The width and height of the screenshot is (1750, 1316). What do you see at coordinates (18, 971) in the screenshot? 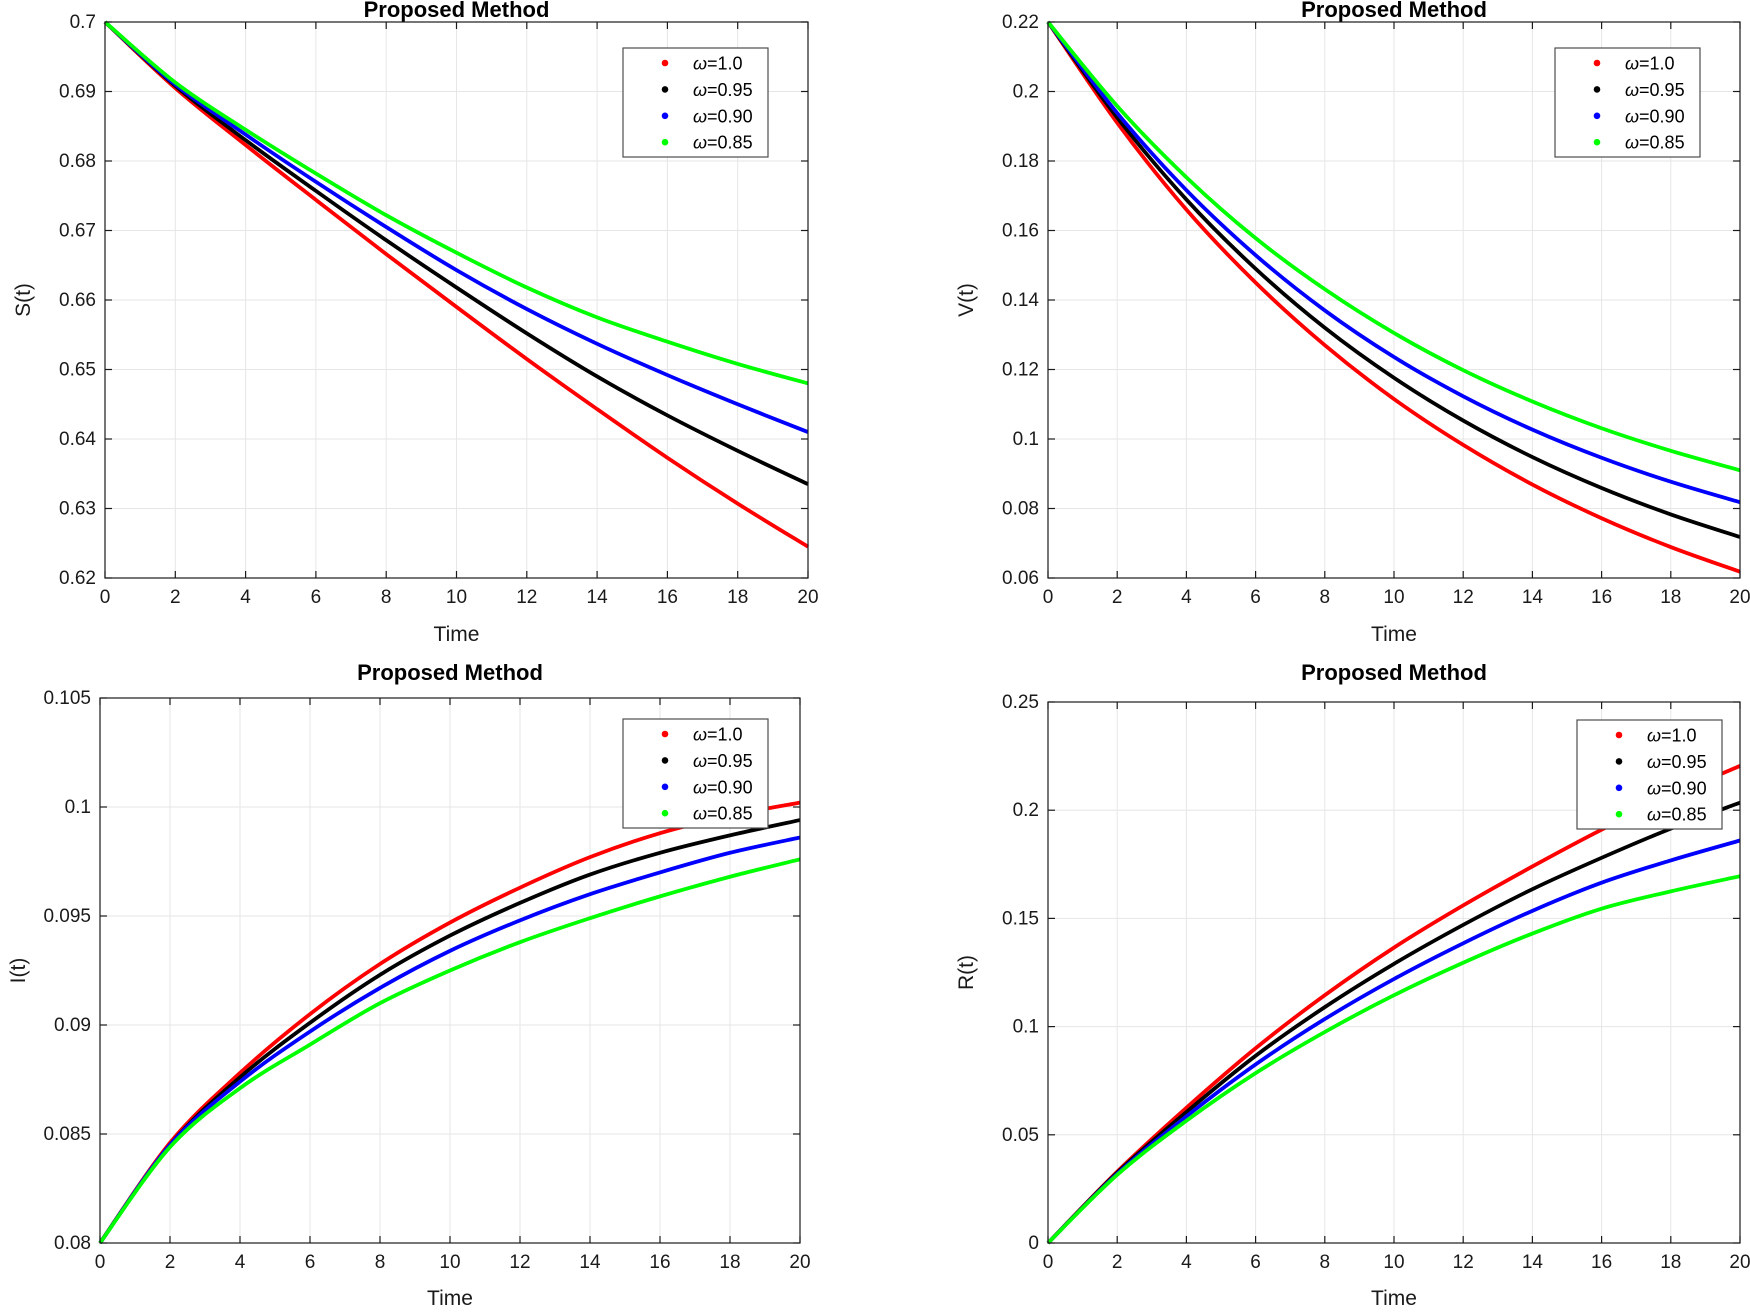
I see `y-axis-label: I(t)` at bounding box center [18, 971].